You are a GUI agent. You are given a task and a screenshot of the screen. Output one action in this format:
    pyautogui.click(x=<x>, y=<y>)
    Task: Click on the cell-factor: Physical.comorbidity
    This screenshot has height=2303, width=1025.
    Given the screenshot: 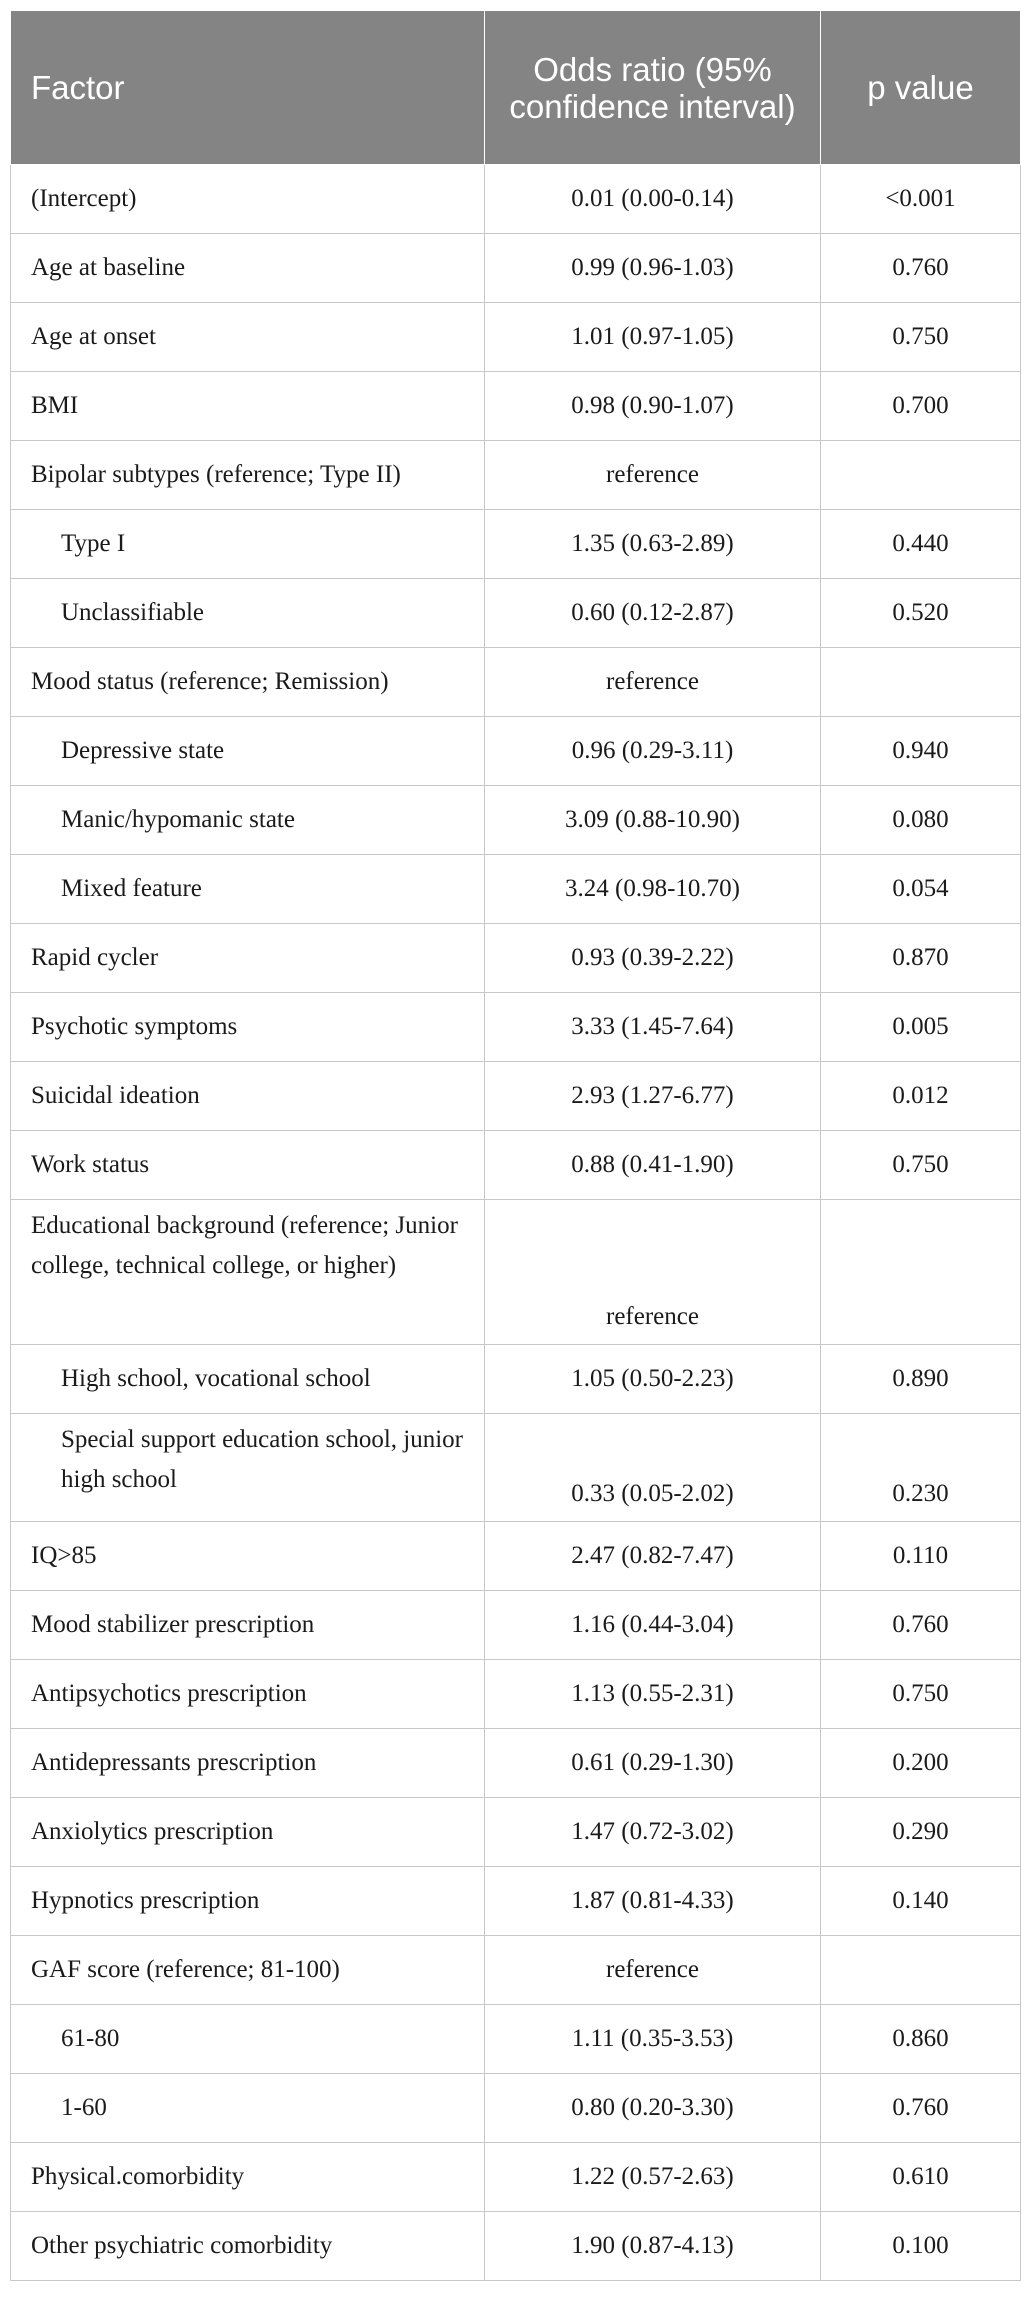 What is the action you would take?
    pyautogui.click(x=247, y=2177)
    